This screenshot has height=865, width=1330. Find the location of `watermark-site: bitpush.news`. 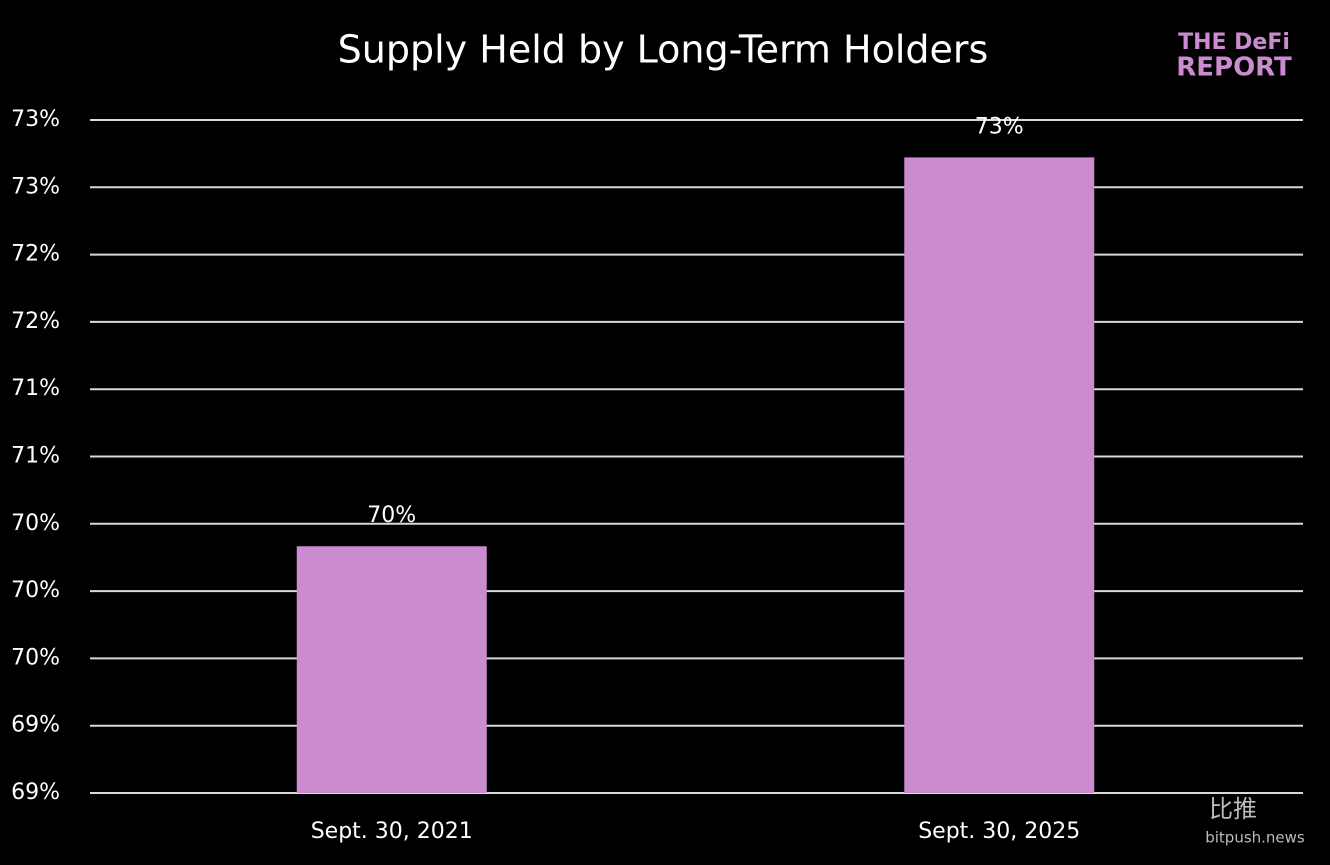

watermark-site: bitpush.news is located at coordinates (1255, 838).